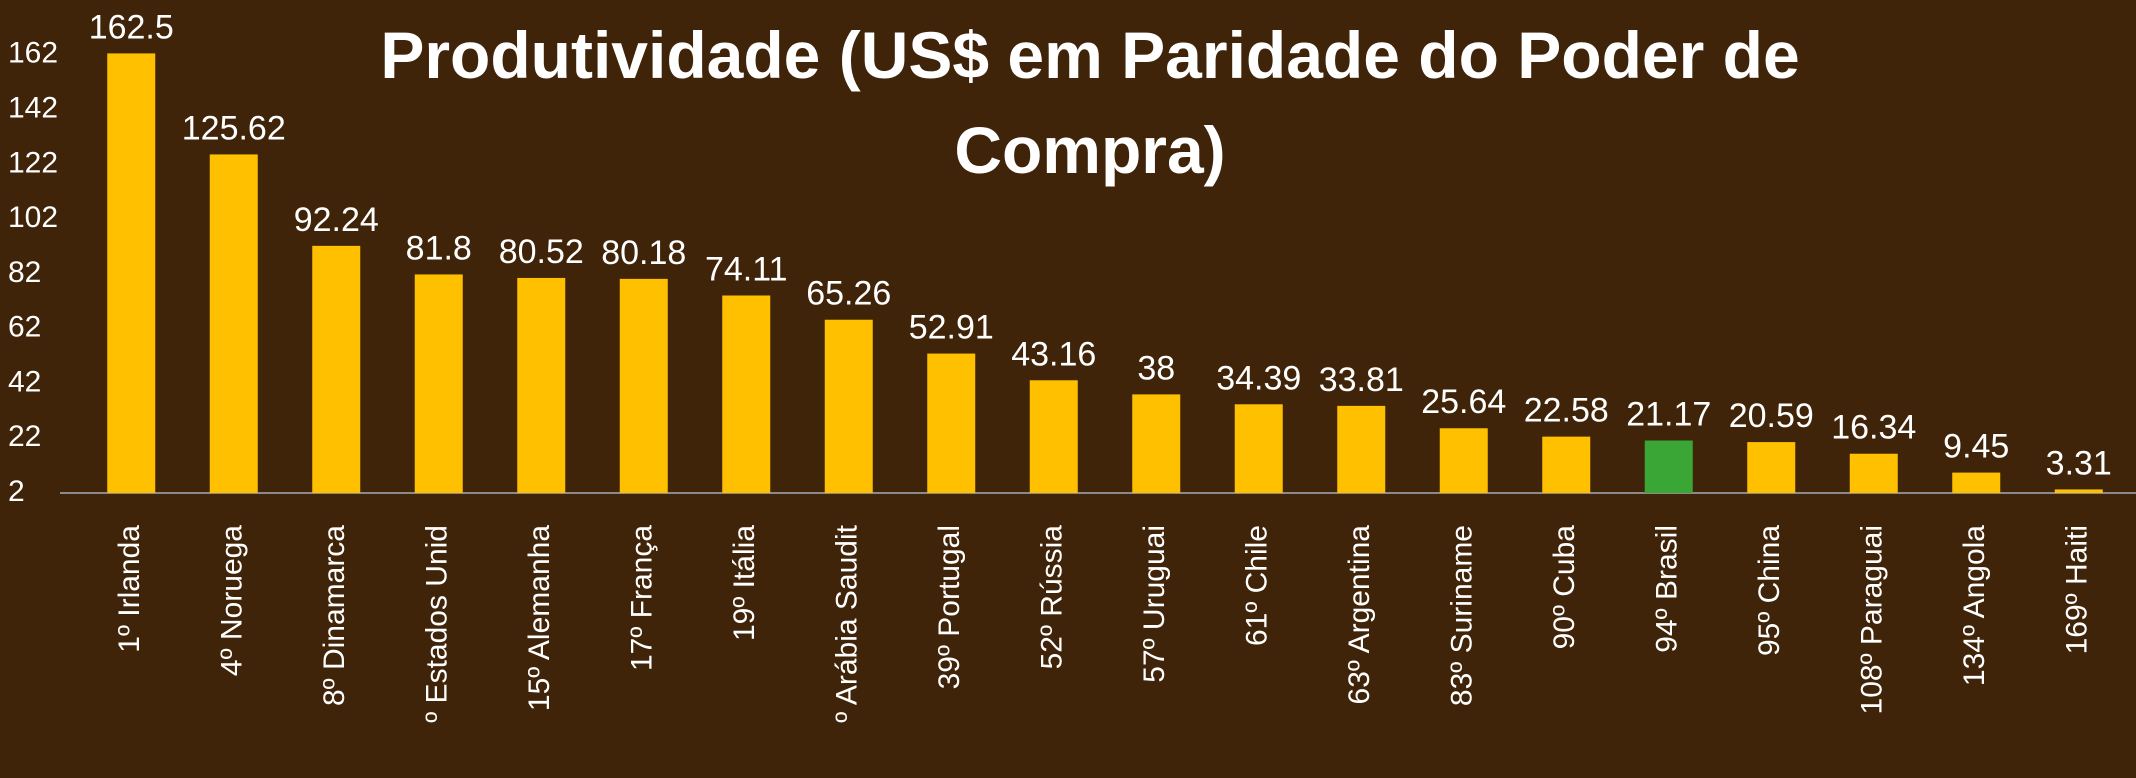  Describe the element at coordinates (1974, 605) in the screenshot. I see `x-tick-label: 134º Angola` at that location.